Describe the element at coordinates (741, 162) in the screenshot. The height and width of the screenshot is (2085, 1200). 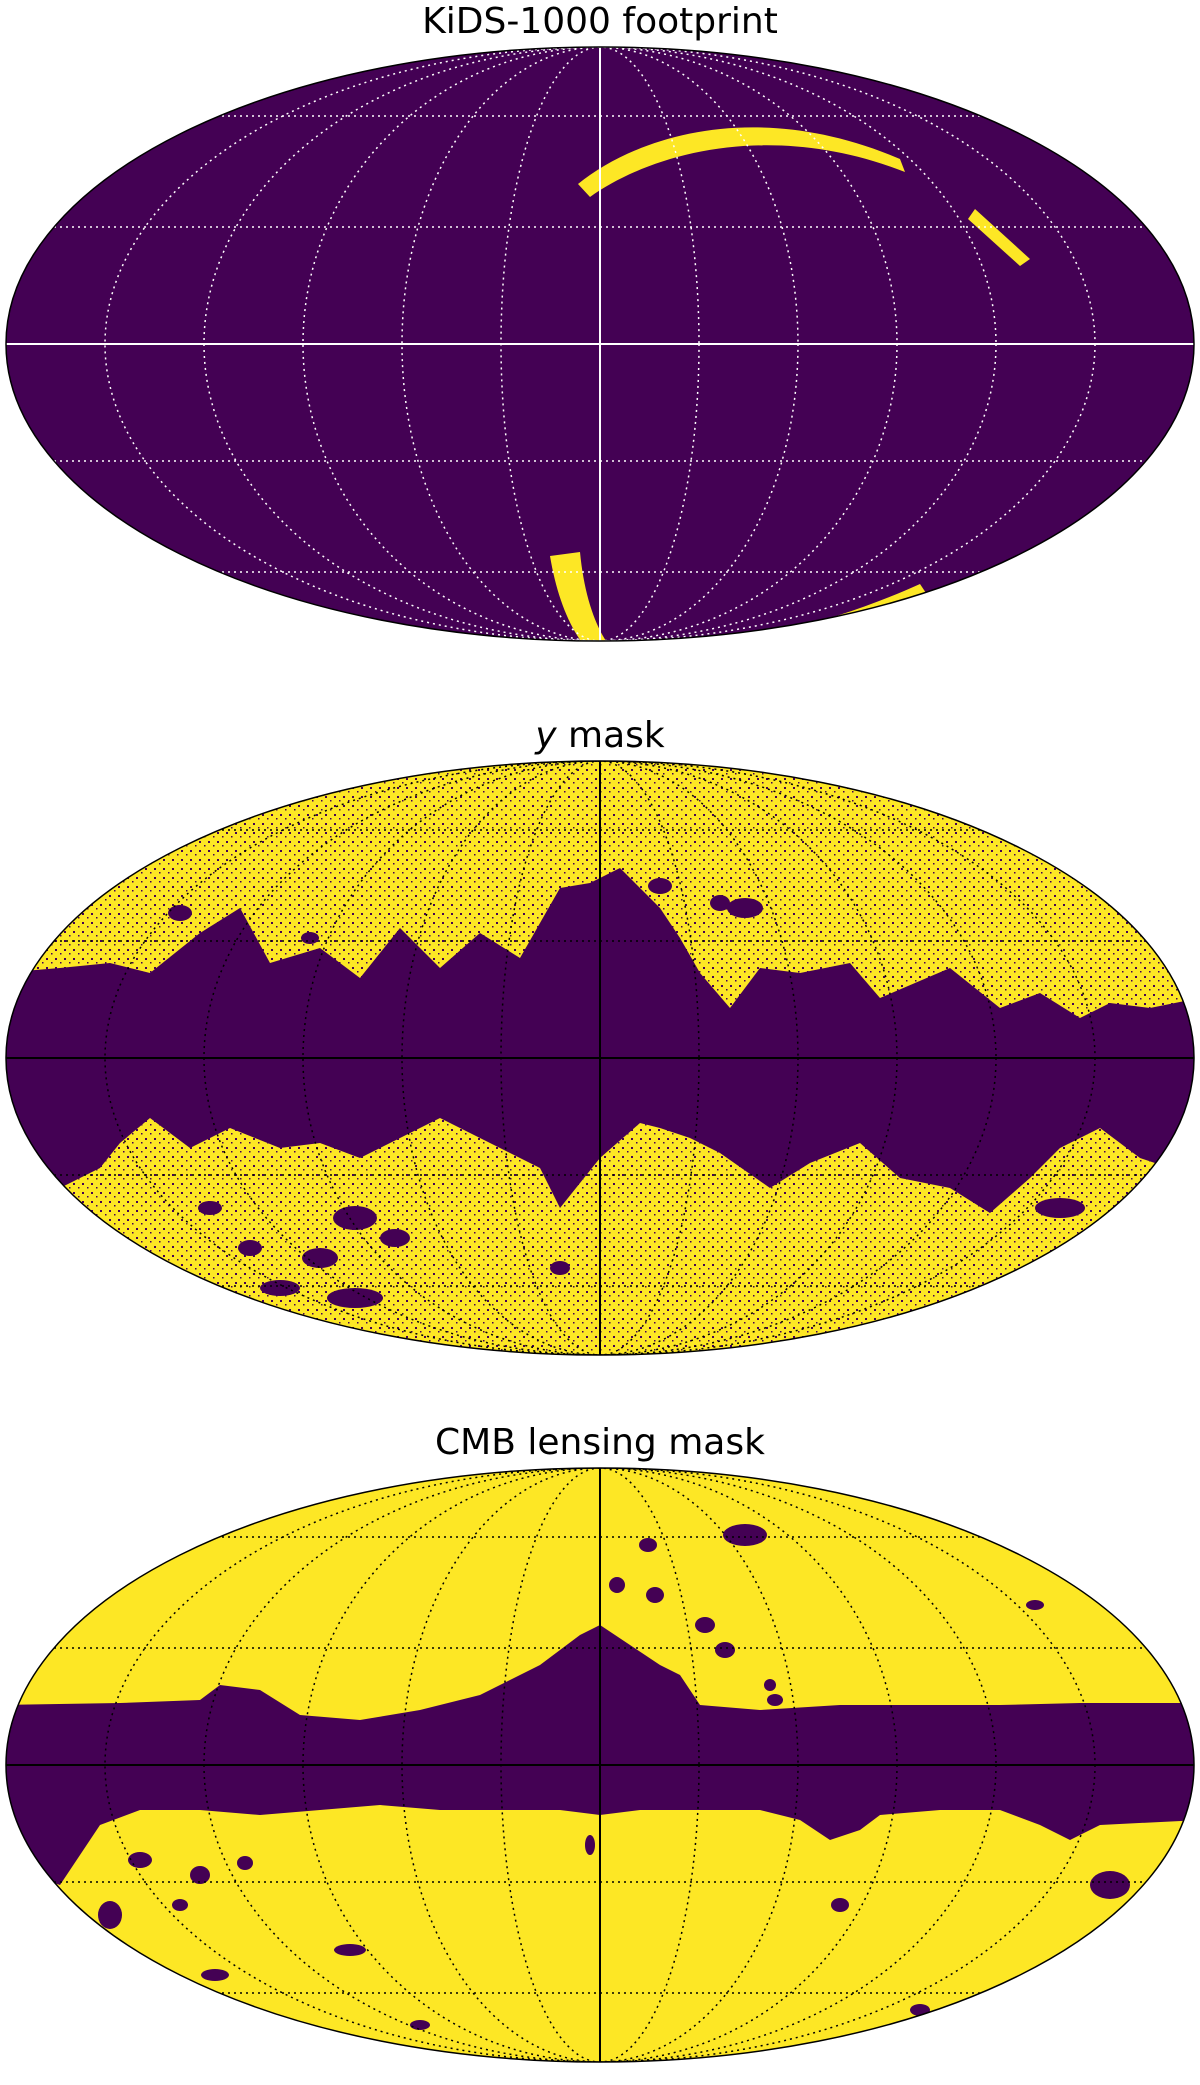
I see `kids-north-stripe` at that location.